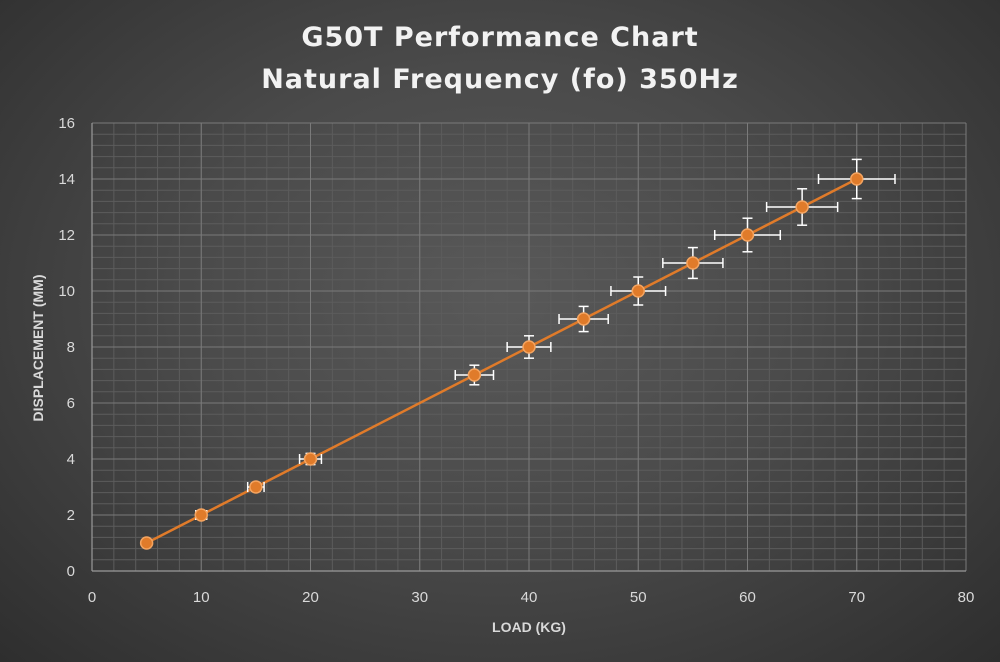 The height and width of the screenshot is (662, 1000). What do you see at coordinates (638, 597) in the screenshot?
I see `x-tick-label: 50` at bounding box center [638, 597].